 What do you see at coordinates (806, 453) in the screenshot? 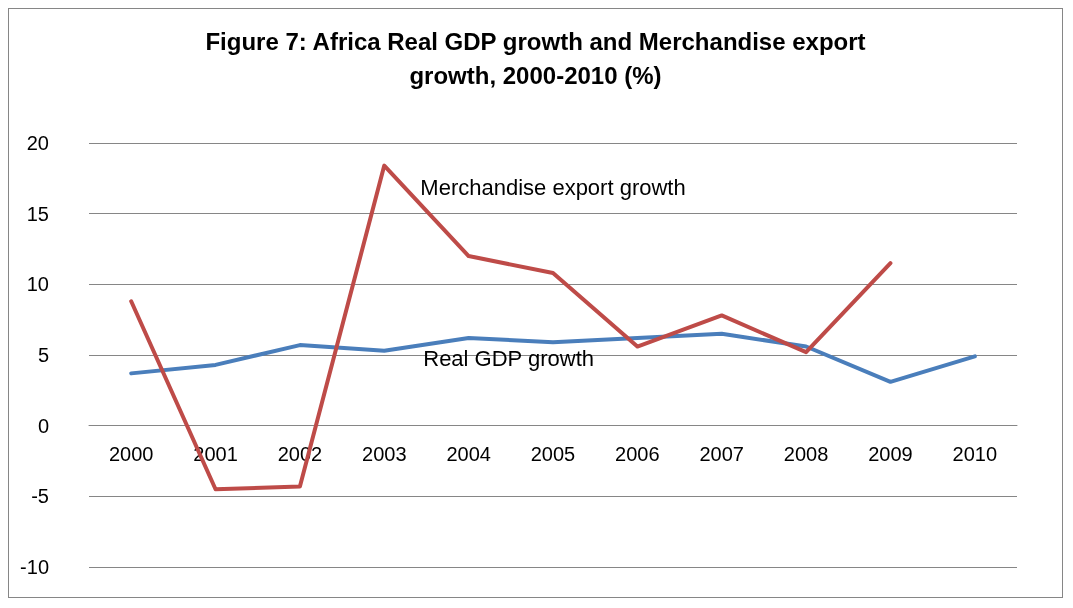
I see `x-tick-label: 2008` at bounding box center [806, 453].